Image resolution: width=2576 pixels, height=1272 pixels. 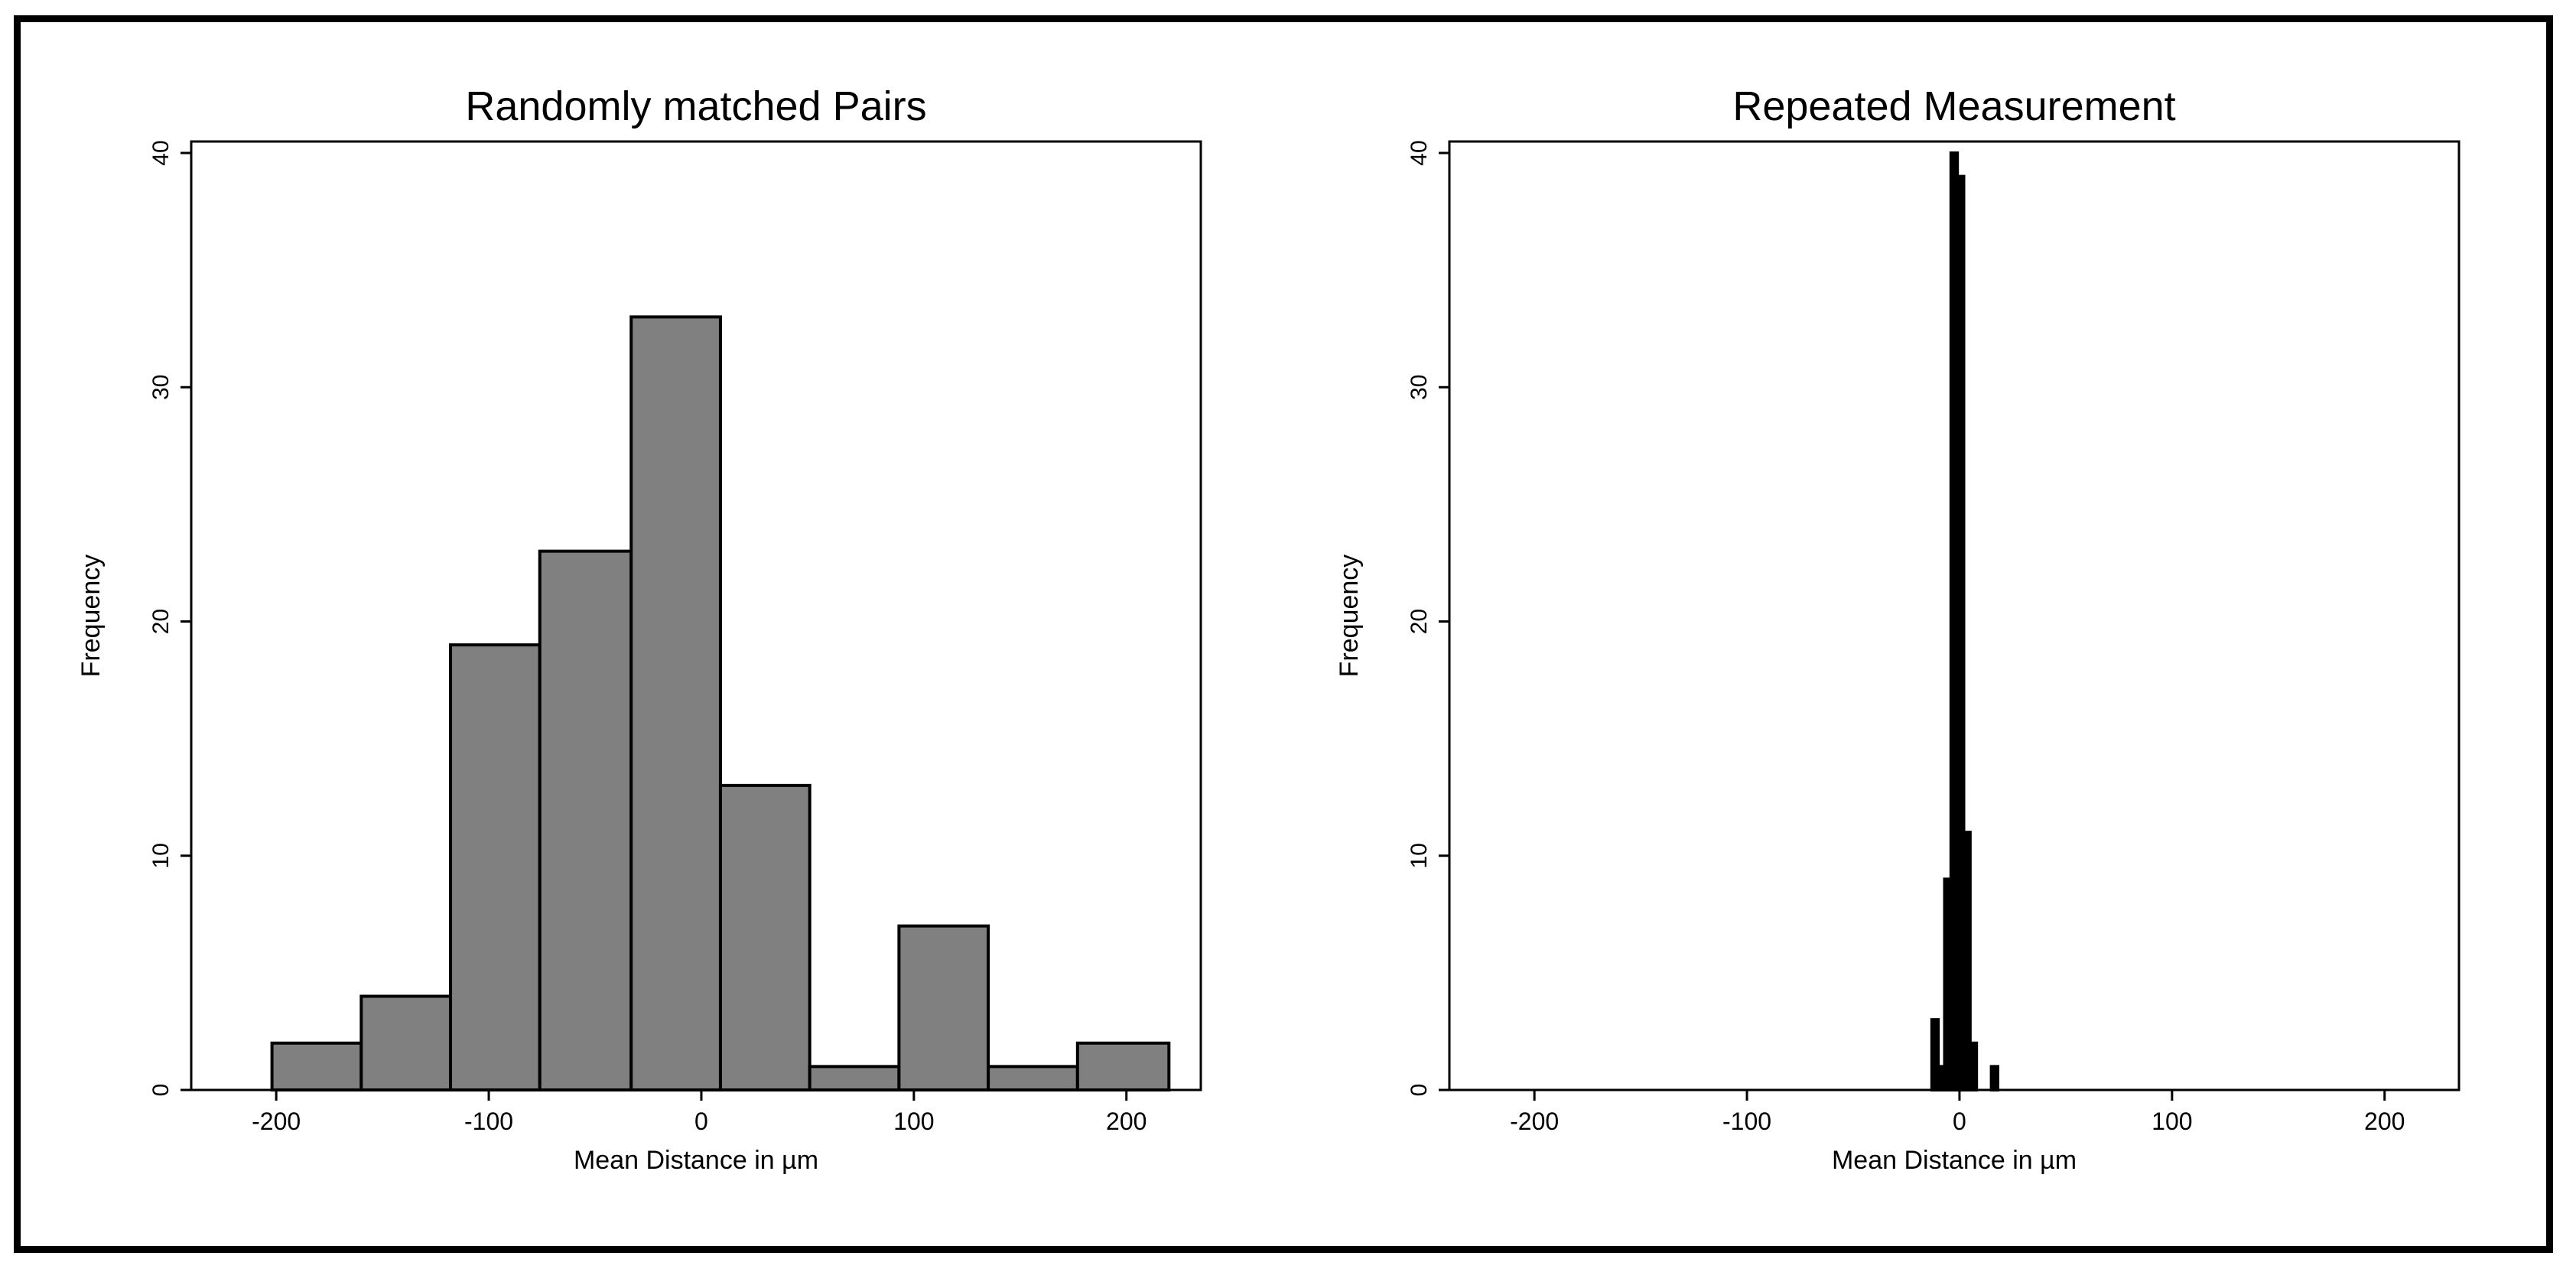 I want to click on chart-1-x-tick-label: 0, so click(x=701, y=1121).